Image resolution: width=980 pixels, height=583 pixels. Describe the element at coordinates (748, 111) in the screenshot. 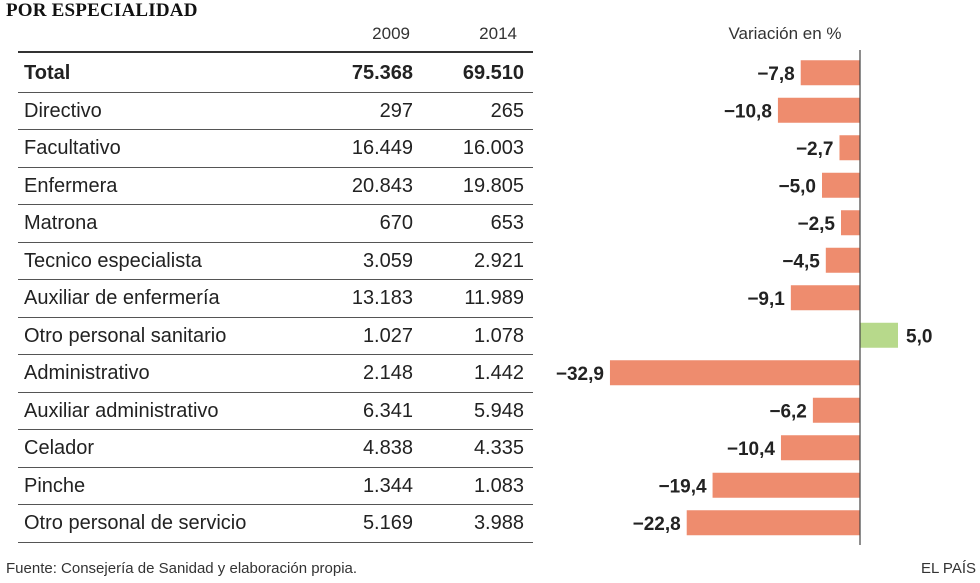

I see `bar-value-label: −10,8` at that location.